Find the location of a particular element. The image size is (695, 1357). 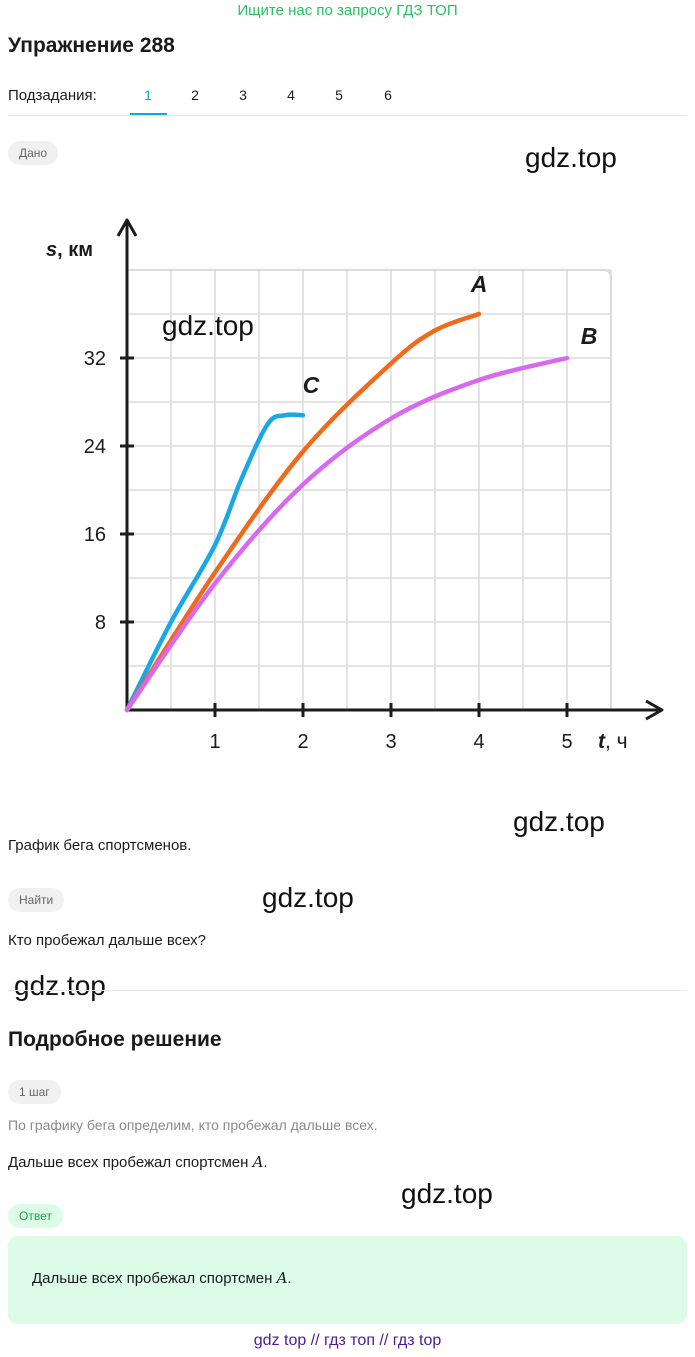

x-axis-arrow is located at coordinates (654, 710).